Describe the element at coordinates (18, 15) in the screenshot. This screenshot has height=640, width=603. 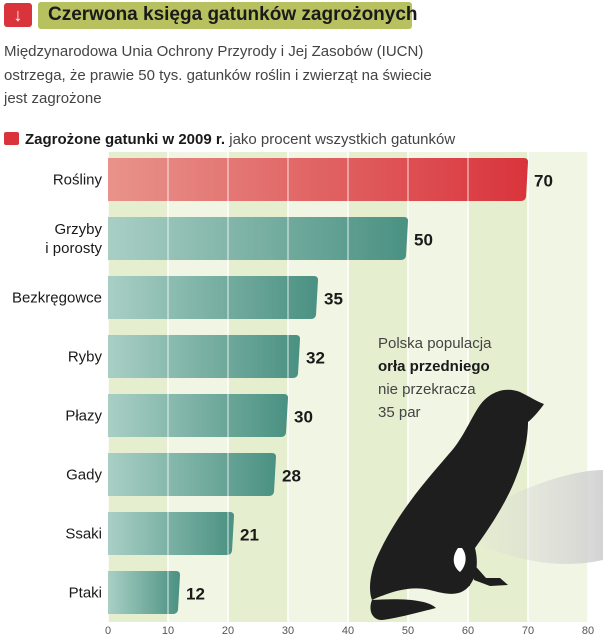
I see `arrow-down-icon: ↓` at that location.